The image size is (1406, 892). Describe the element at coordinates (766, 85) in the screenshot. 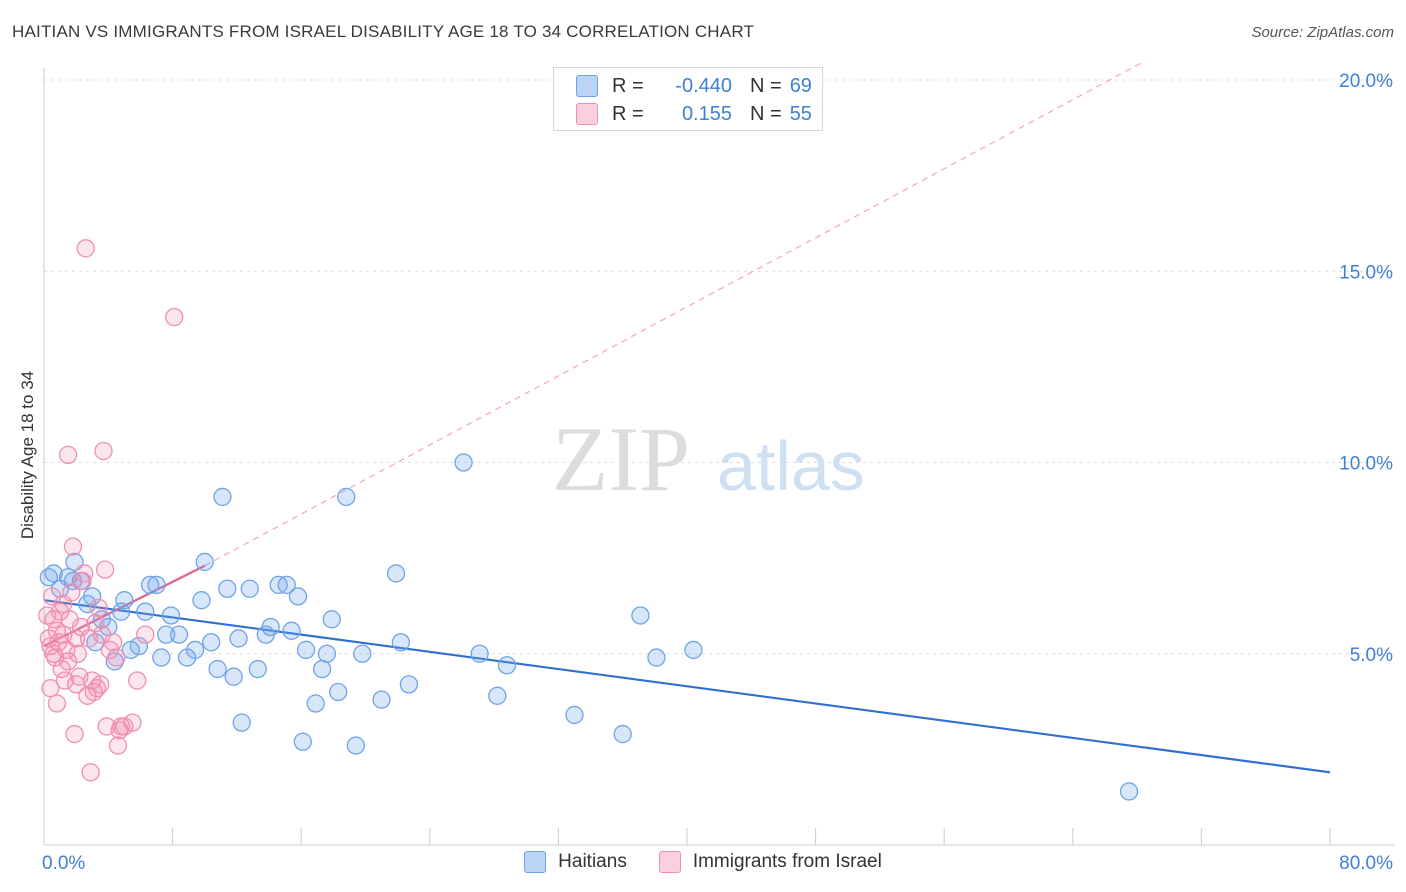

I see `n-label: N =` at that location.